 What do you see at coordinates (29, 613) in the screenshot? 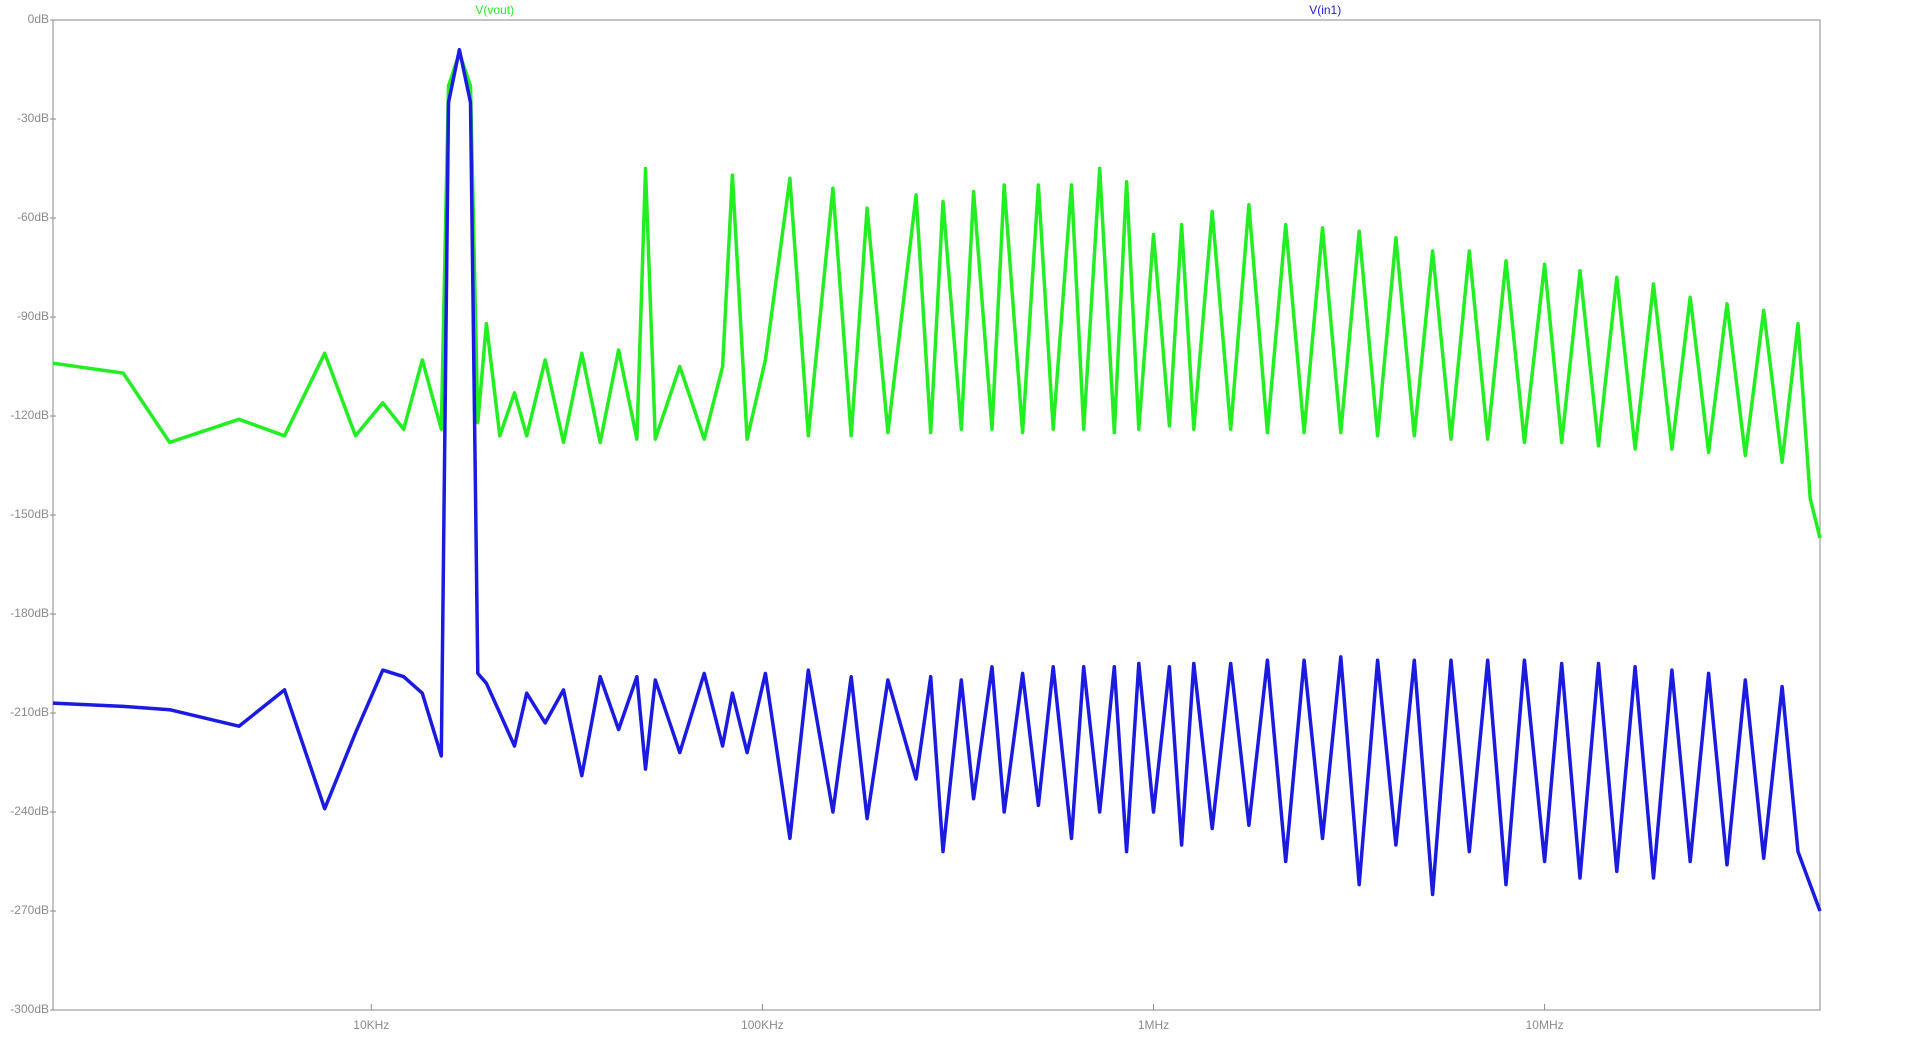
I see `y-tick-label: -180dB` at bounding box center [29, 613].